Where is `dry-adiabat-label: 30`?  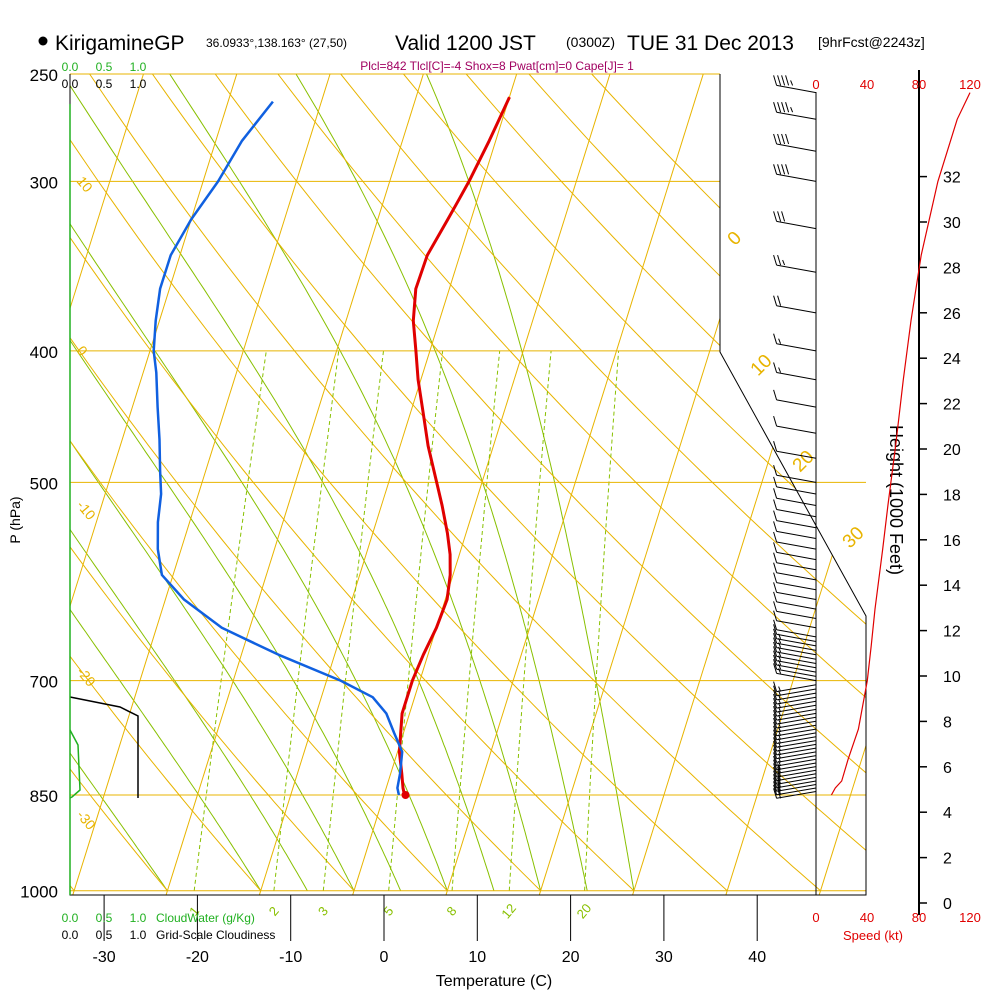
dry-adiabat-label: 30 is located at coordinates (854, 538).